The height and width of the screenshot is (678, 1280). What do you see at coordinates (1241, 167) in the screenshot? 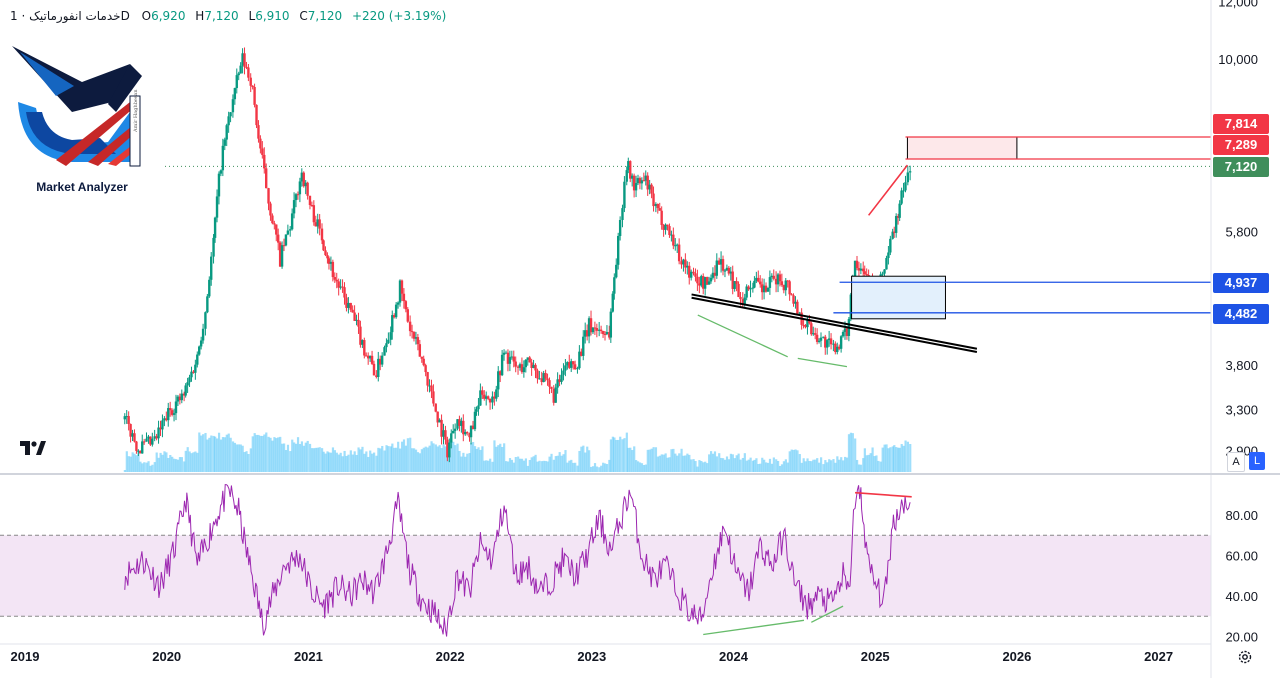
I see `price-tag-last-close: 7,120` at bounding box center [1241, 167].